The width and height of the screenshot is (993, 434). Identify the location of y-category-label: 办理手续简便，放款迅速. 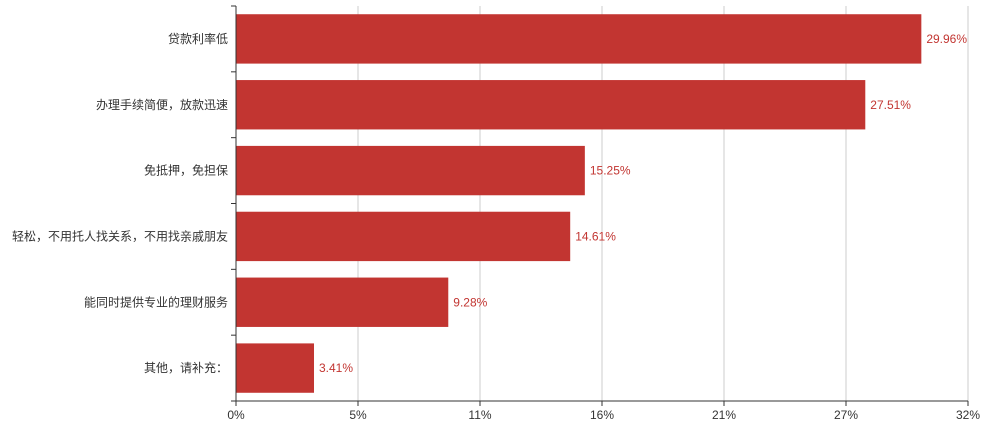
(162, 104).